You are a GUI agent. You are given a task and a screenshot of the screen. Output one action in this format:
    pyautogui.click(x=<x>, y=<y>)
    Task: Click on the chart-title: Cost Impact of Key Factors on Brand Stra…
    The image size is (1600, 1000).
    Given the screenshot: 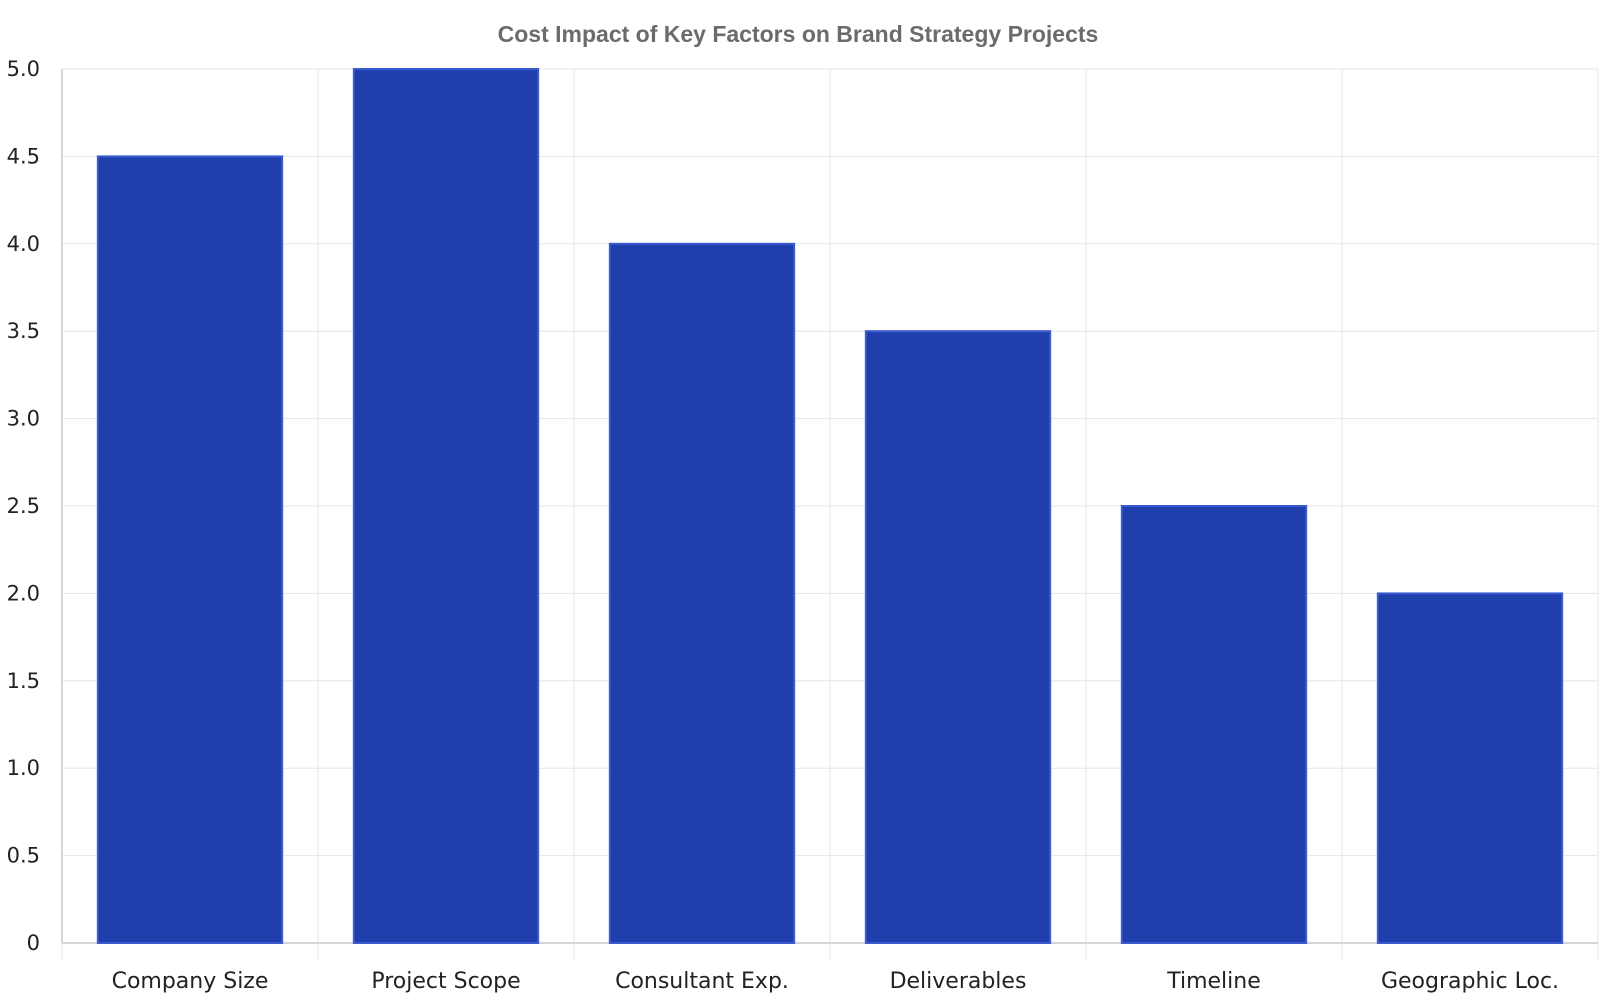 What is the action you would take?
    pyautogui.click(x=798, y=34)
    